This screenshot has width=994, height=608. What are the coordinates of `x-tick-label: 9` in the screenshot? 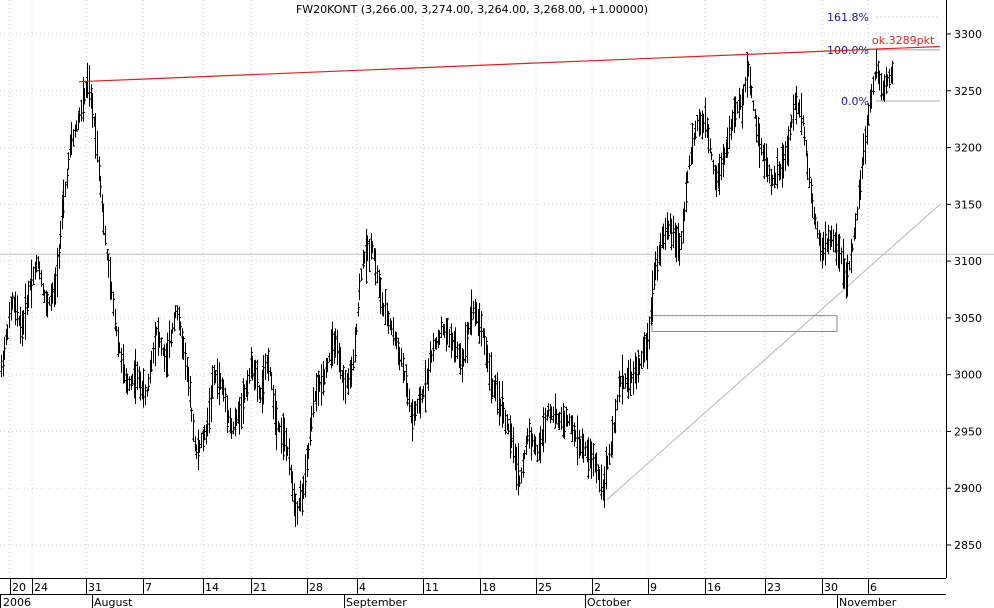 It's located at (653, 587).